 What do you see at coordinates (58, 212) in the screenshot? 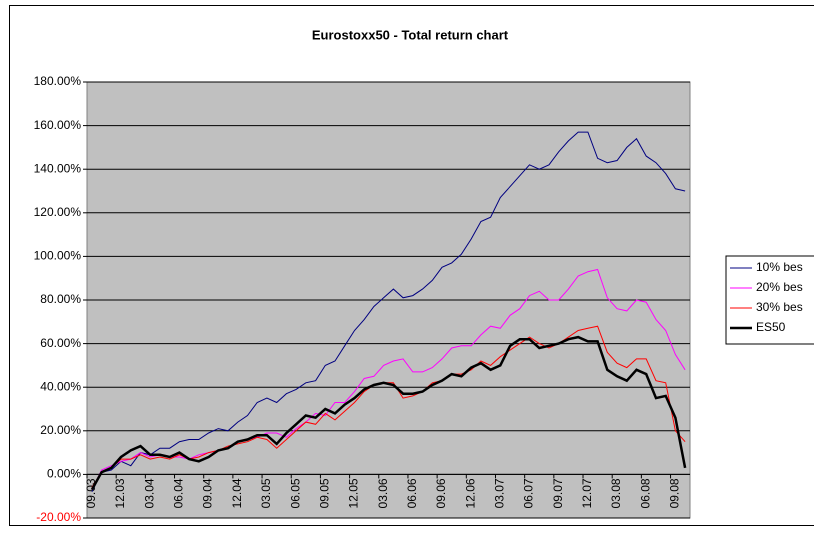
I see `y-tick-label: 120.00%` at bounding box center [58, 212].